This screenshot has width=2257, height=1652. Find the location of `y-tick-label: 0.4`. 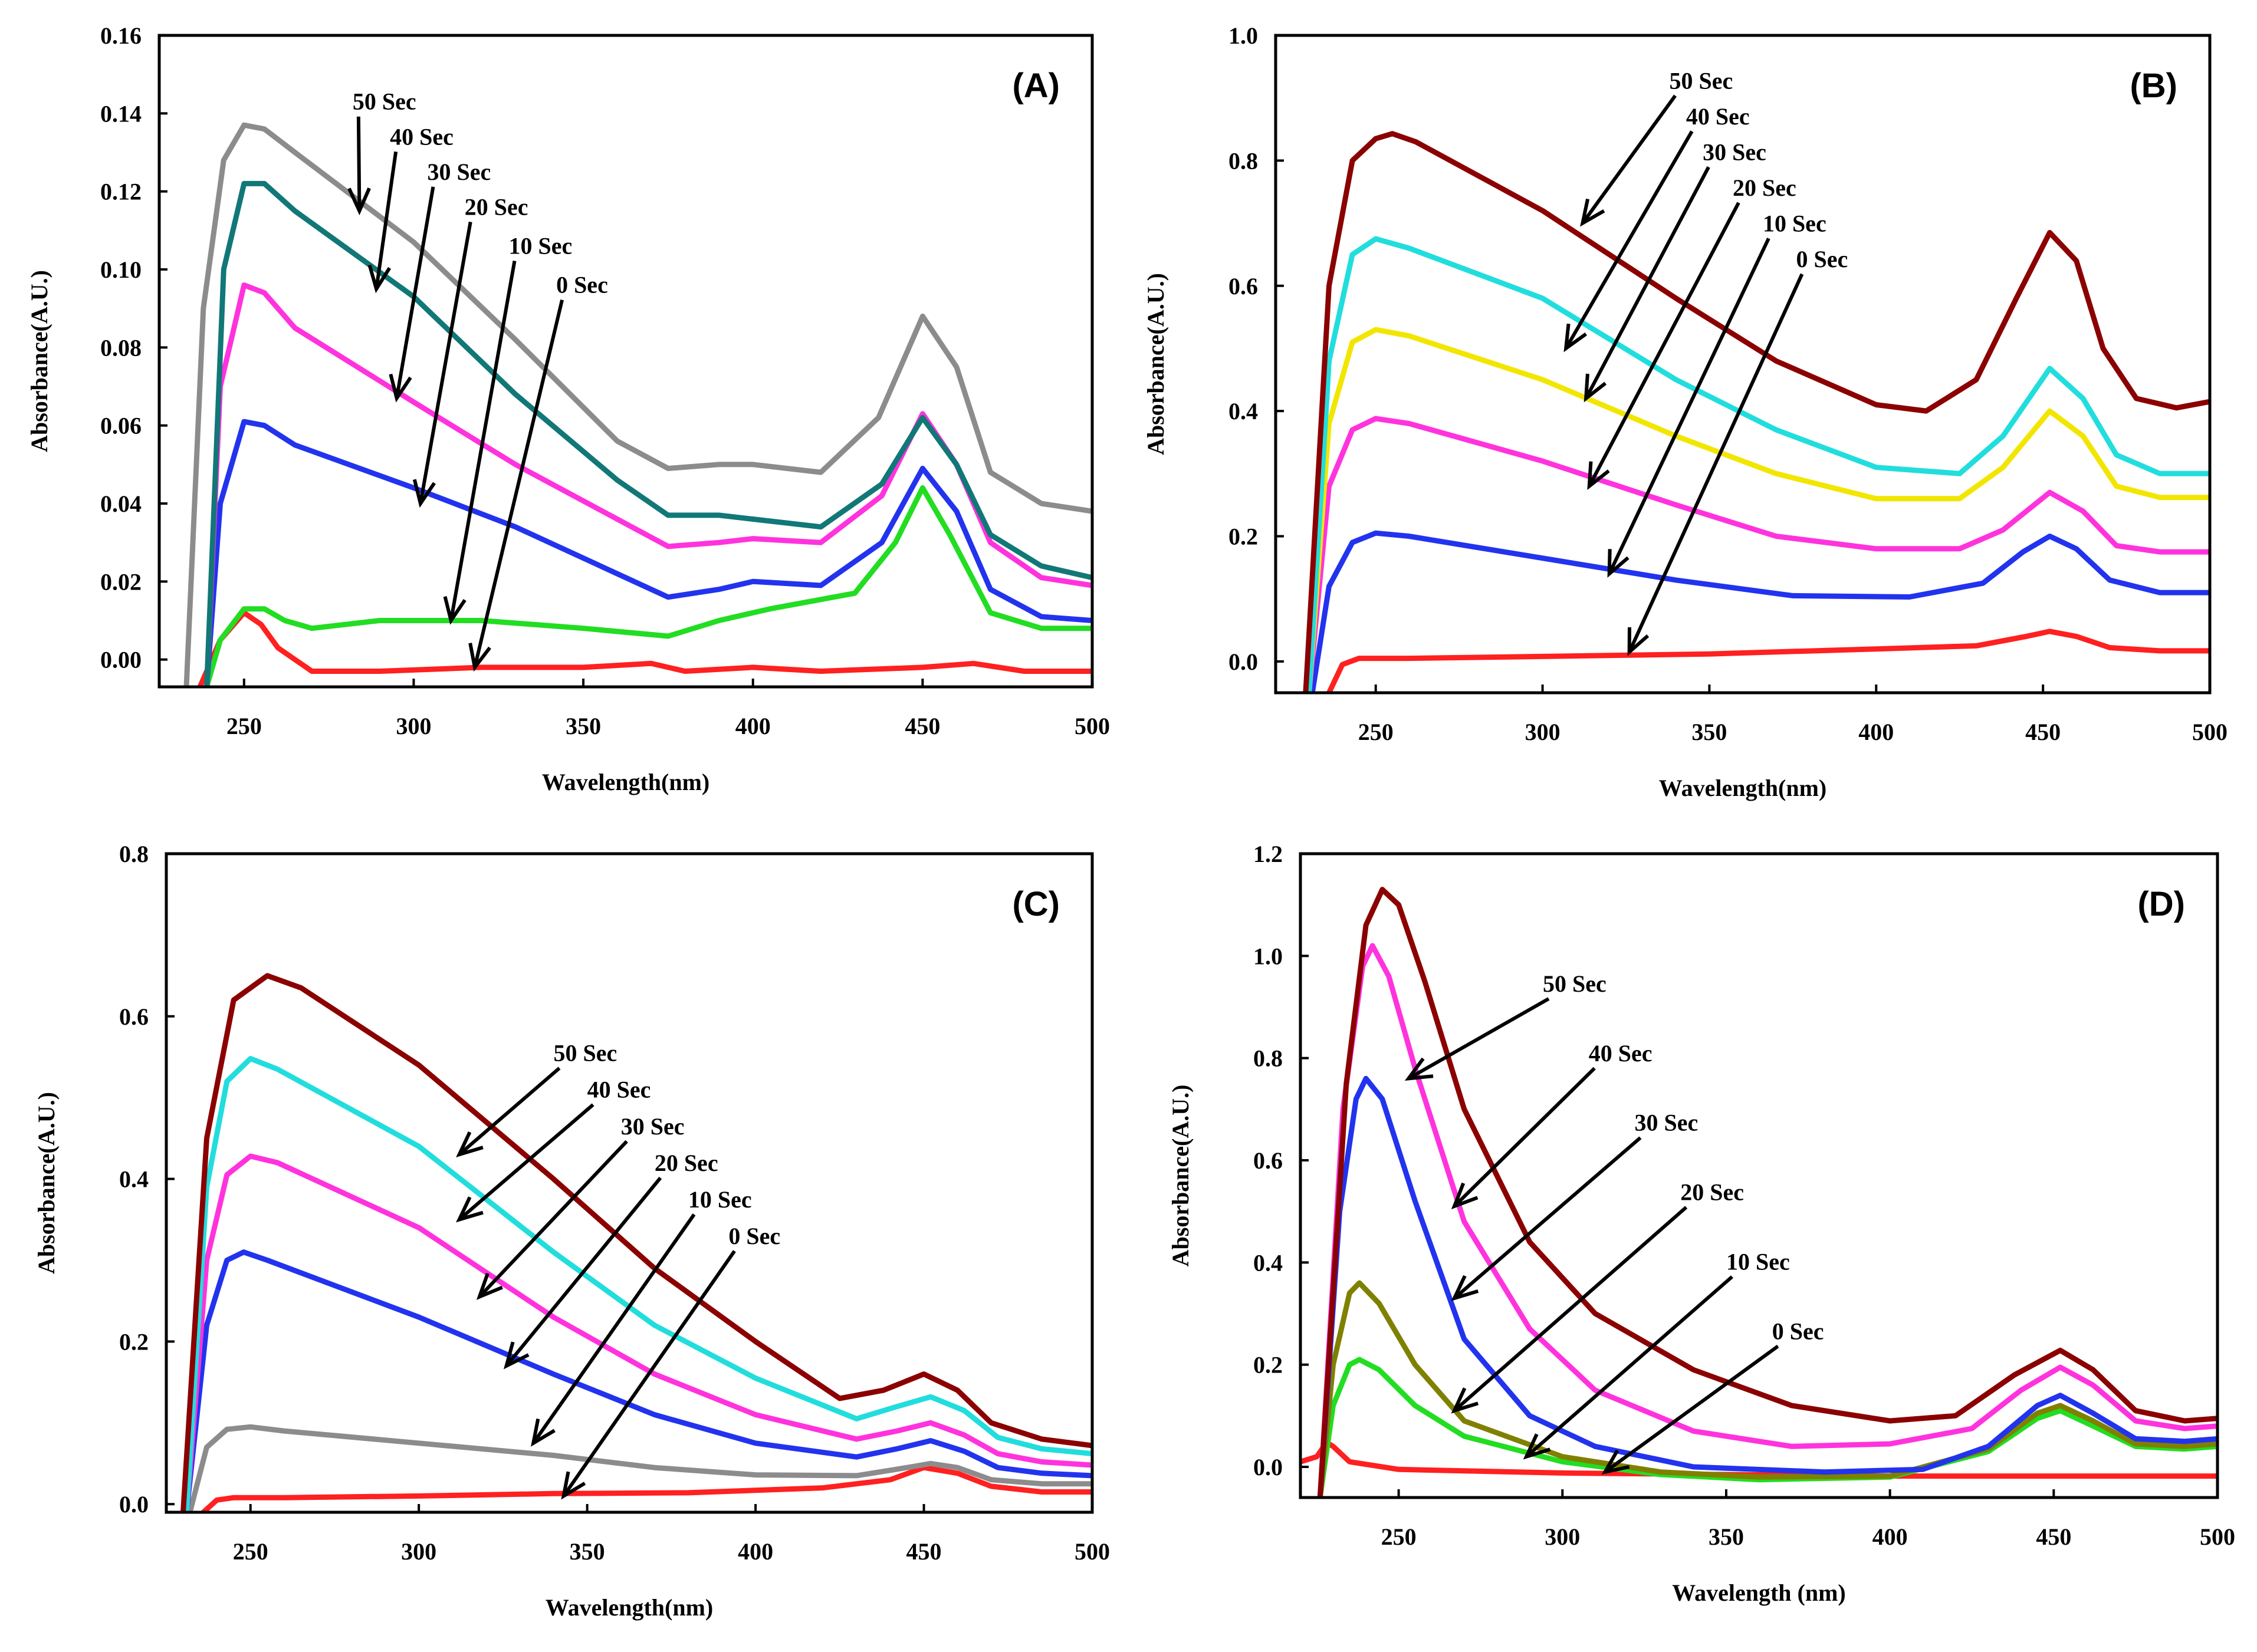

y-tick-label: 0.4 is located at coordinates (1243, 411).